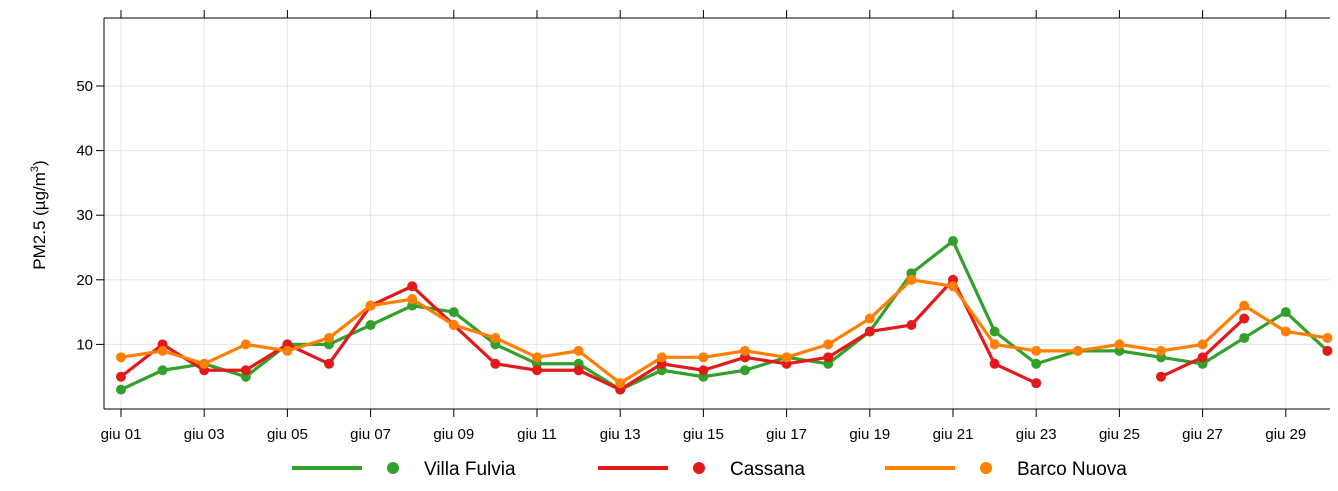 This screenshot has width=1338, height=491. Describe the element at coordinates (1202, 434) in the screenshot. I see `x-tick-label: giu 27` at that location.